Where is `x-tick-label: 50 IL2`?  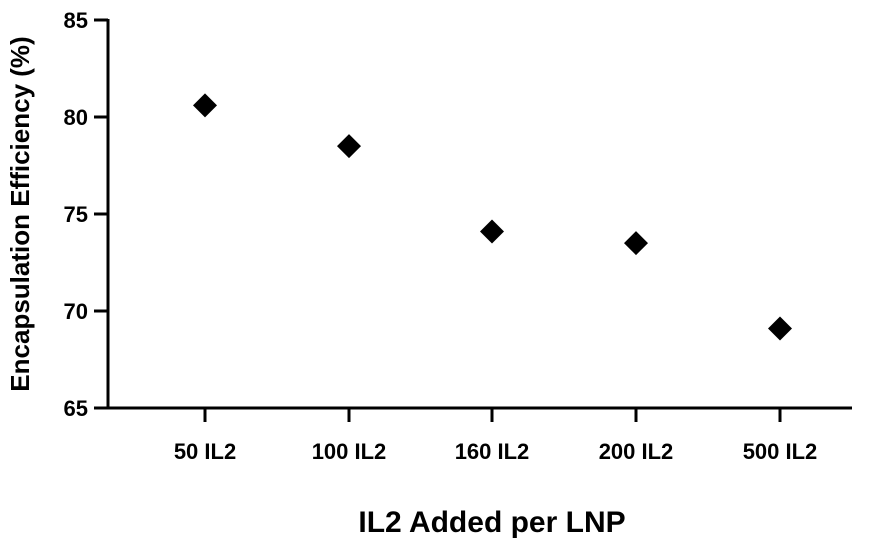 x-tick-label: 50 IL2 is located at coordinates (205, 451).